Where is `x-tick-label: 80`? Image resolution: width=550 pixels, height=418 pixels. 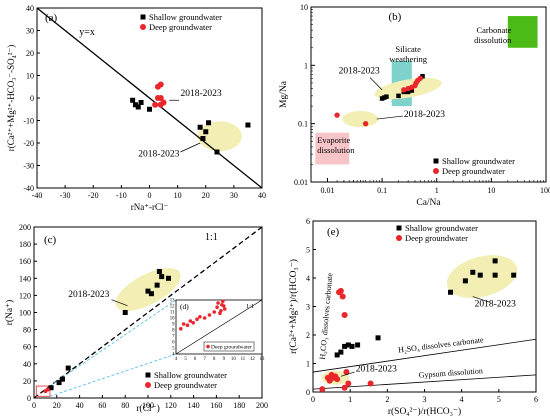 x-tick-label: 80 is located at coordinates (125, 405).